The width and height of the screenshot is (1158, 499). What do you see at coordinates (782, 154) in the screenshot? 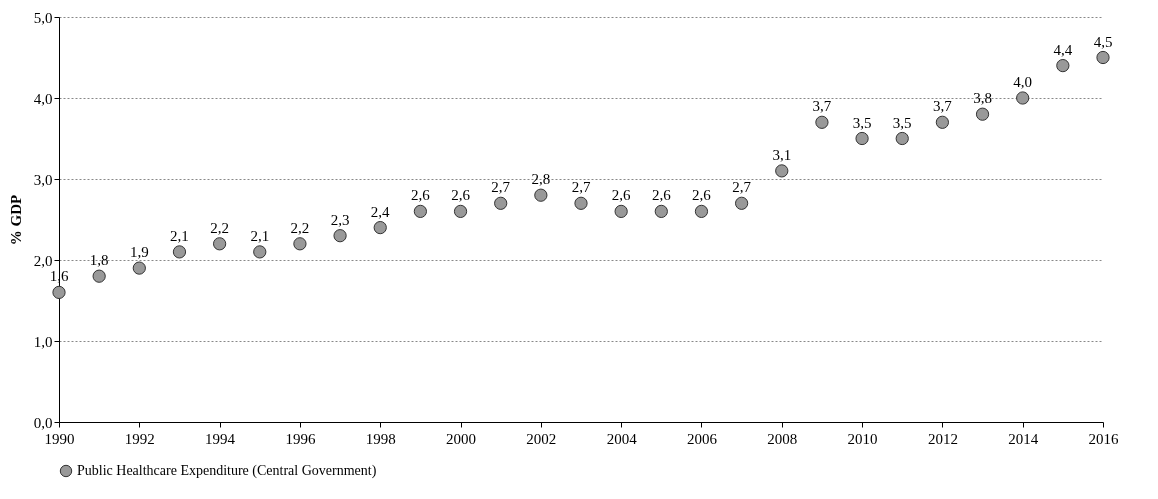
I see `data-label: 3,1` at bounding box center [782, 154].